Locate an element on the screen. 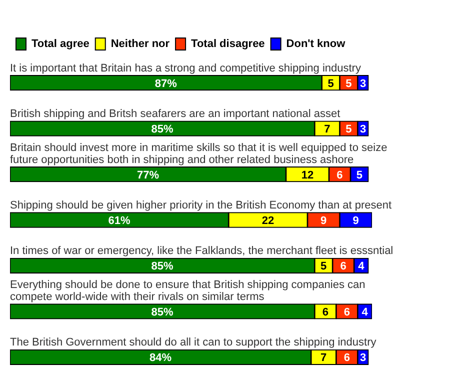 This screenshot has width=450, height=390. y-tick-label: British shipping and Britsh seafarers are an important national asset is located at coordinates (175, 114).